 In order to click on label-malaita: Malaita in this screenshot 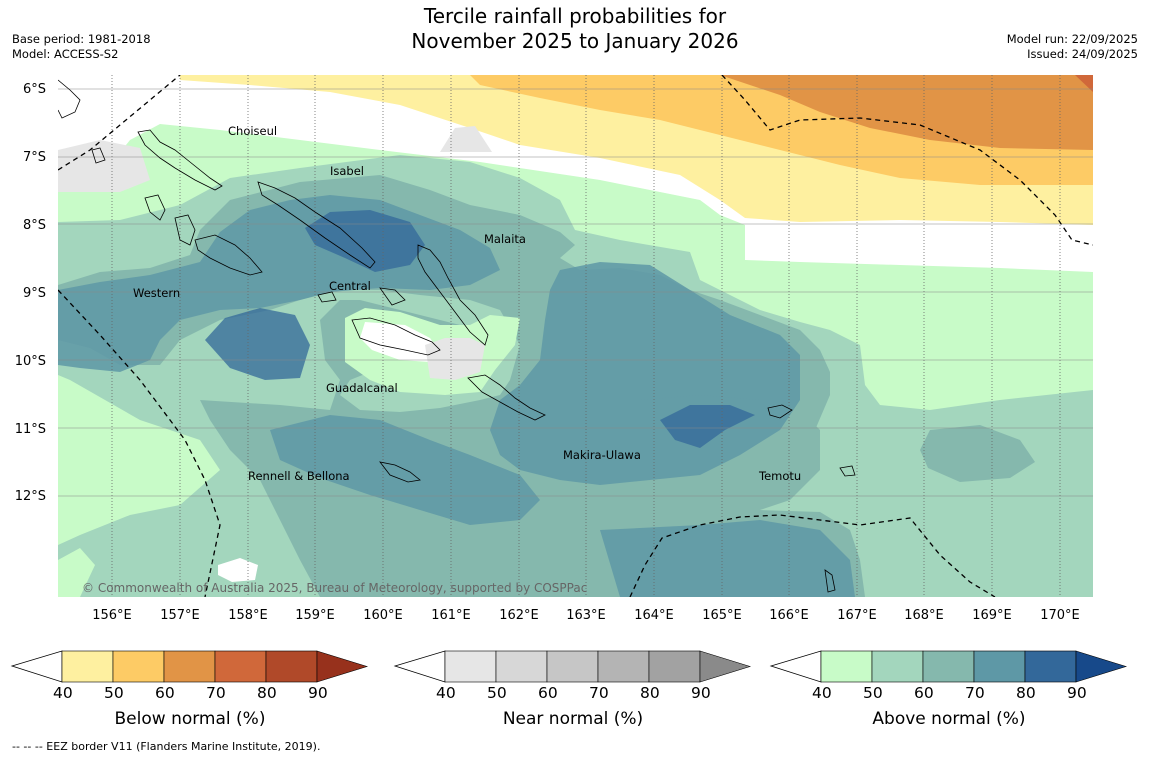, I will do `click(505, 239)`.